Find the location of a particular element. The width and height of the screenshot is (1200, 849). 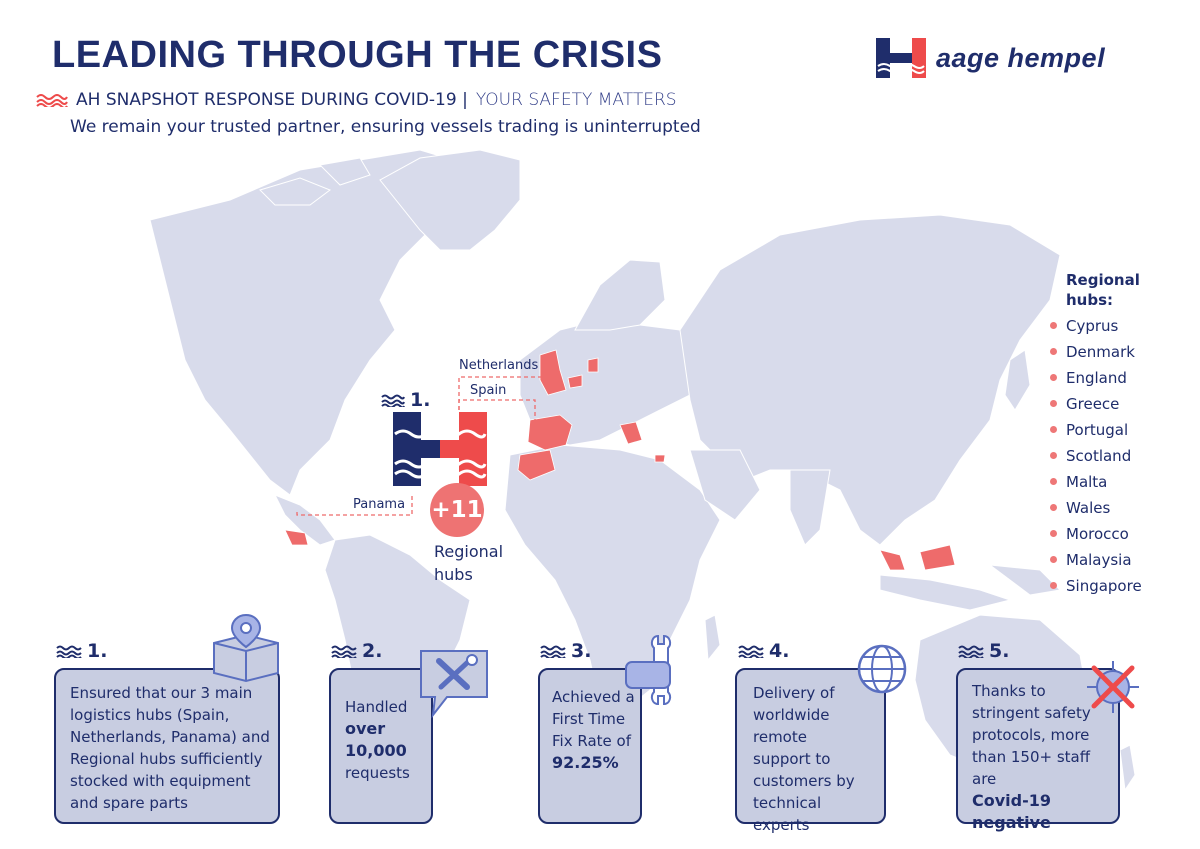

hub-marker-number: 1. is located at coordinates (405, 400).